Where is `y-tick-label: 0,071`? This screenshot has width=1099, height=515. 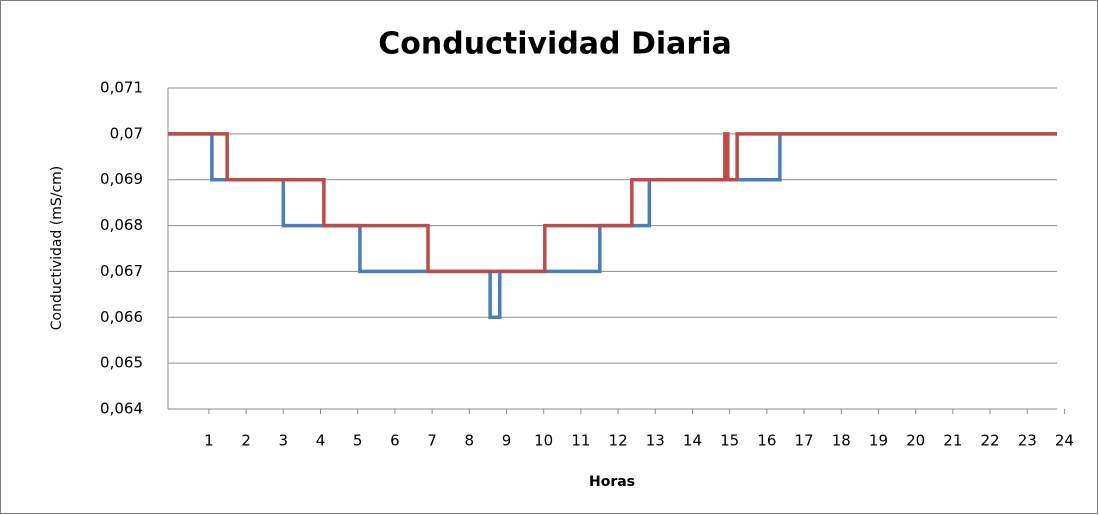 y-tick-label: 0,071 is located at coordinates (121, 88).